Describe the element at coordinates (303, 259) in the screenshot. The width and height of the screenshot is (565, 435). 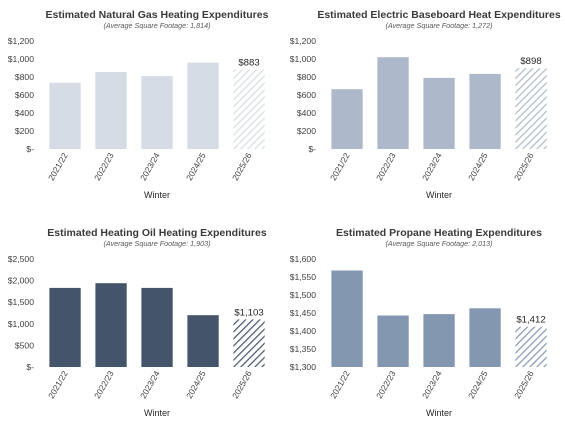
I see `y-tick-label: $1,600` at that location.